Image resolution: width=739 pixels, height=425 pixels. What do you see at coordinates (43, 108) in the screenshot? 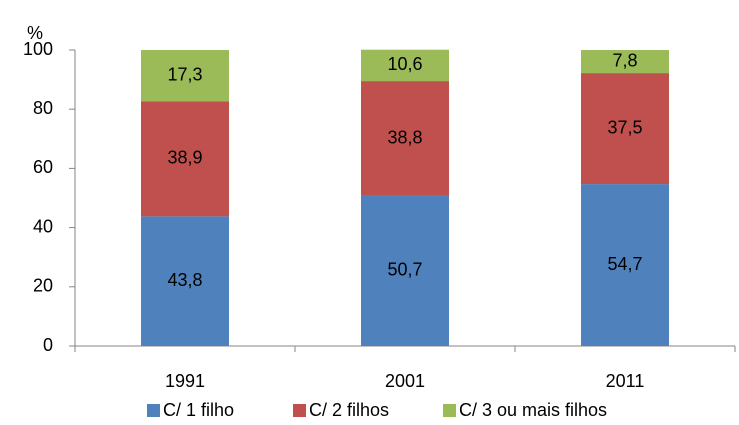
I see `y-tick-label: 80` at bounding box center [43, 108].